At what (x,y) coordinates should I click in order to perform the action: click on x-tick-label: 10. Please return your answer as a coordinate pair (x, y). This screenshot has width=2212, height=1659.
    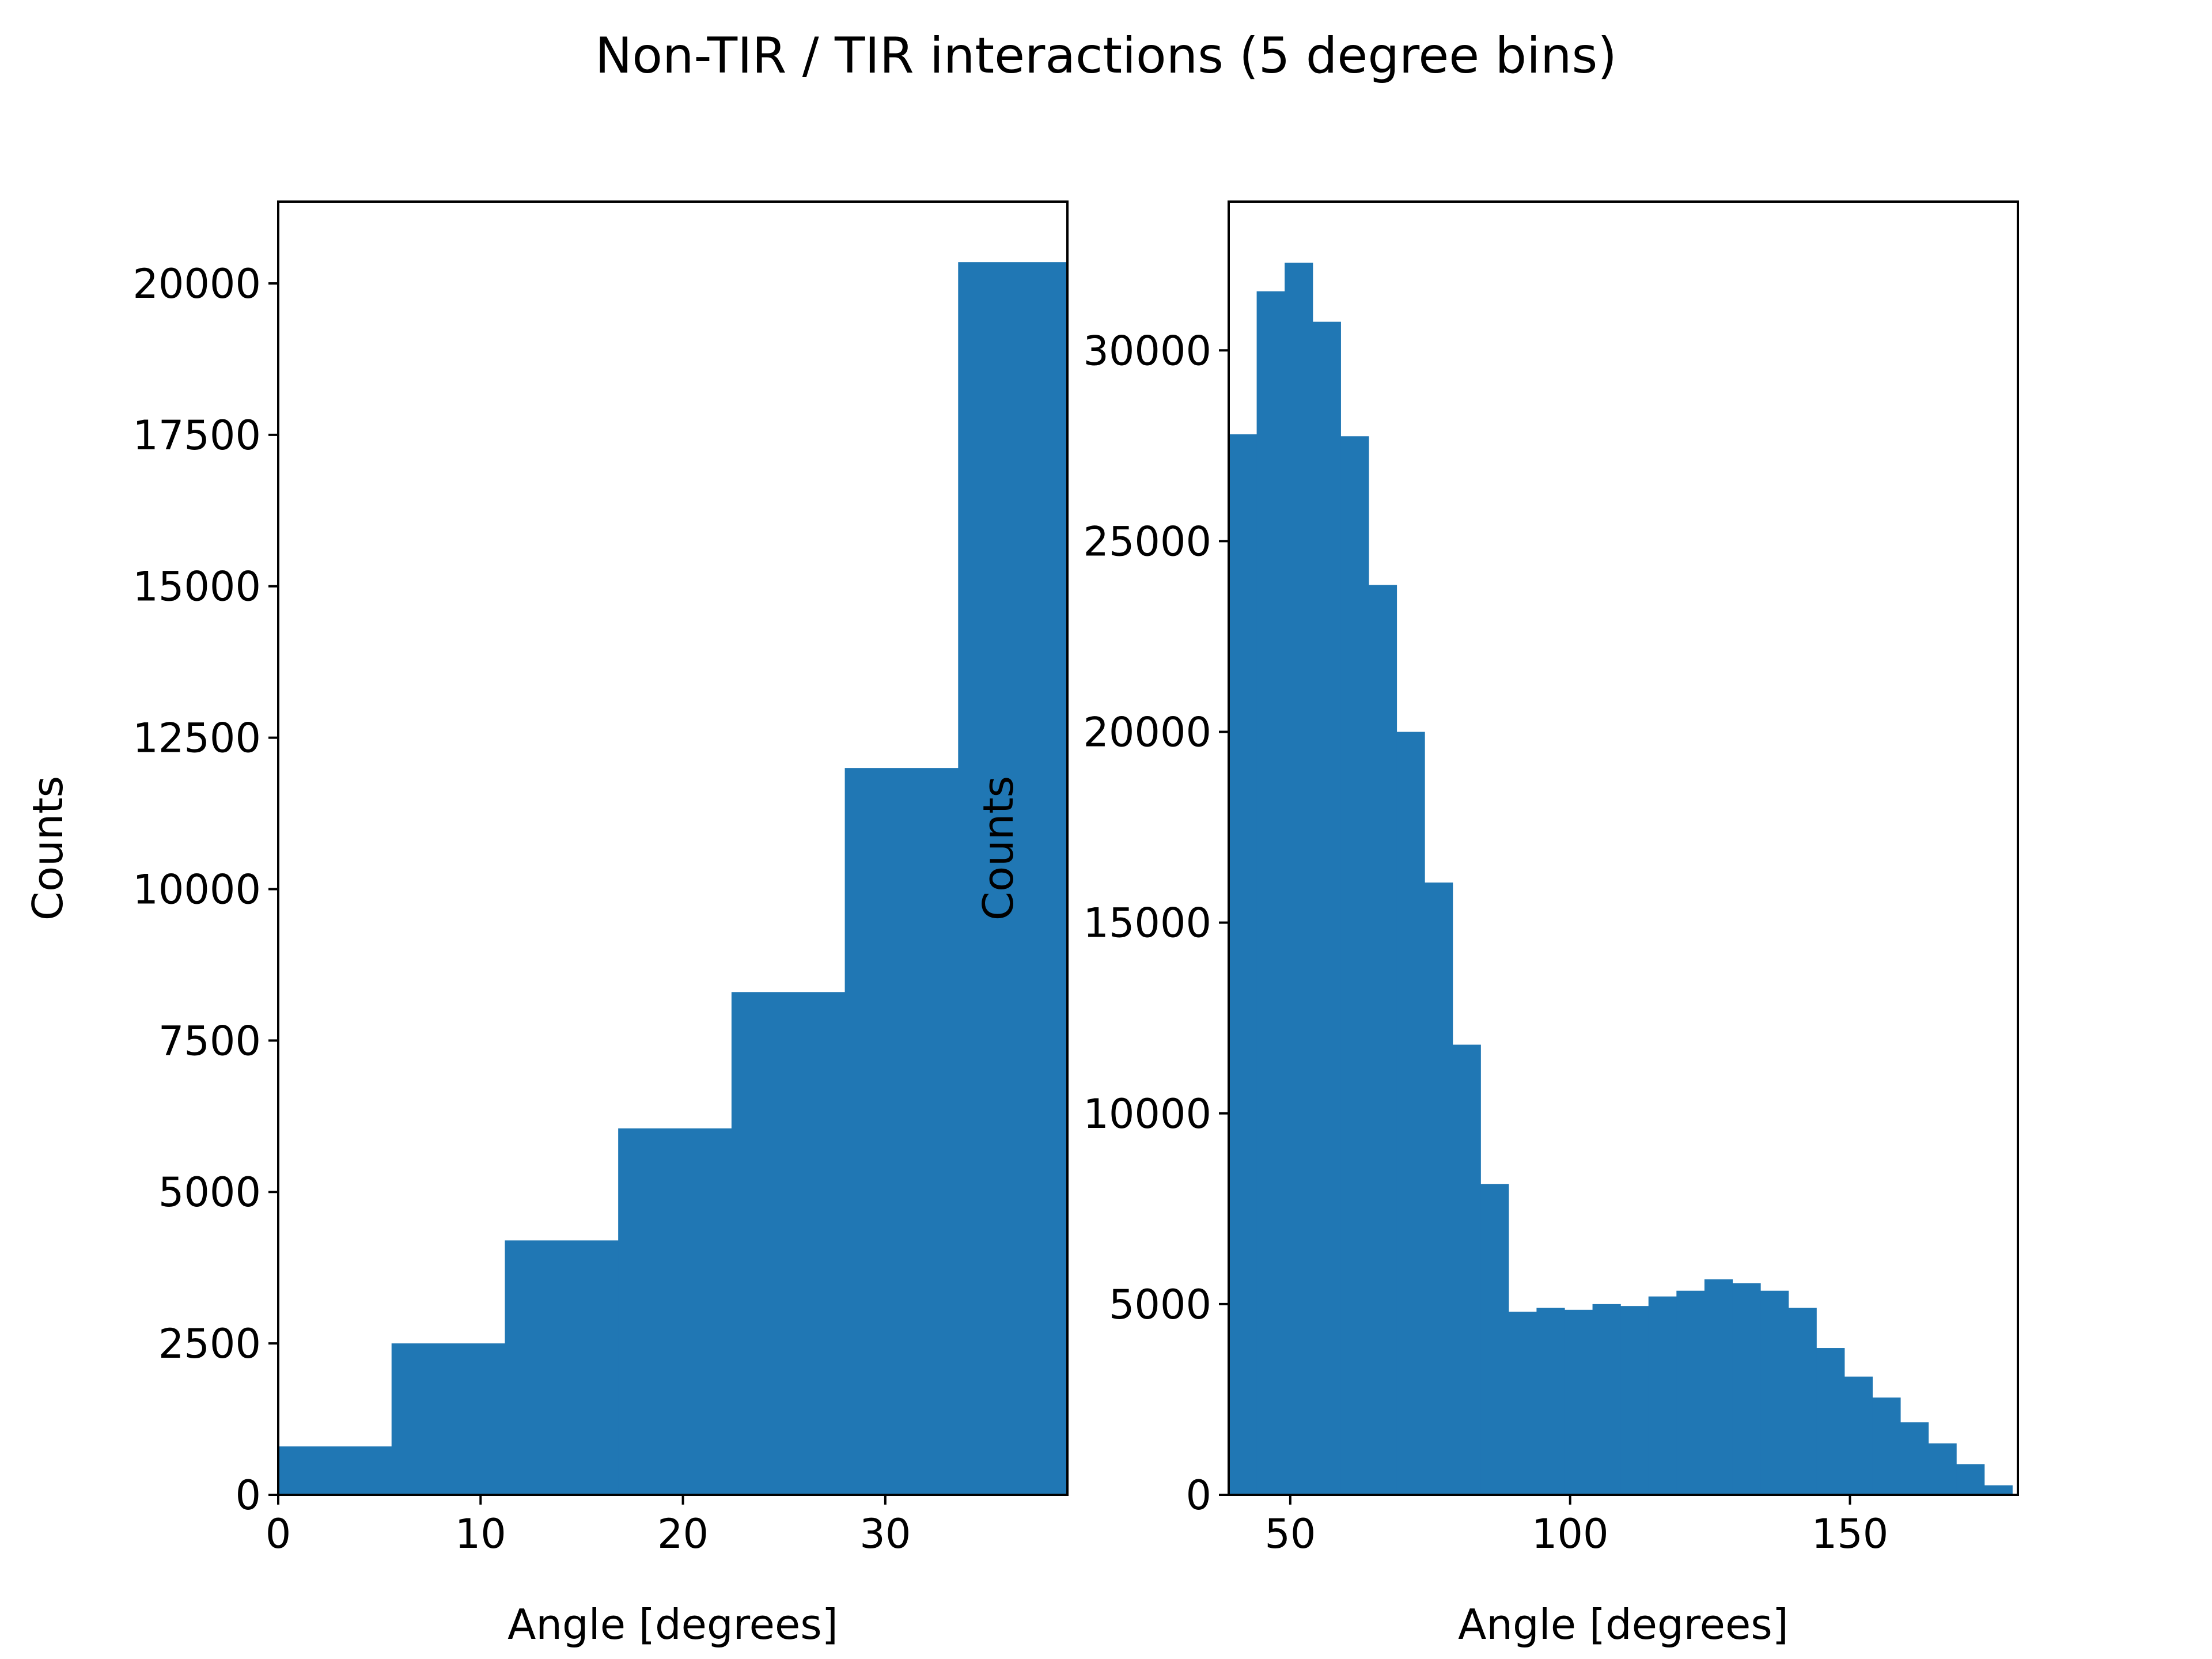
    Looking at the image, I should click on (480, 1534).